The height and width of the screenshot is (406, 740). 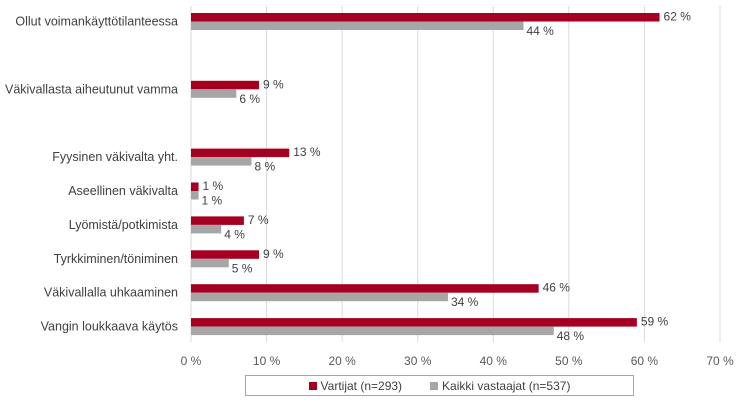 What do you see at coordinates (571, 336) in the screenshot?
I see `data-label: 48 %` at bounding box center [571, 336].